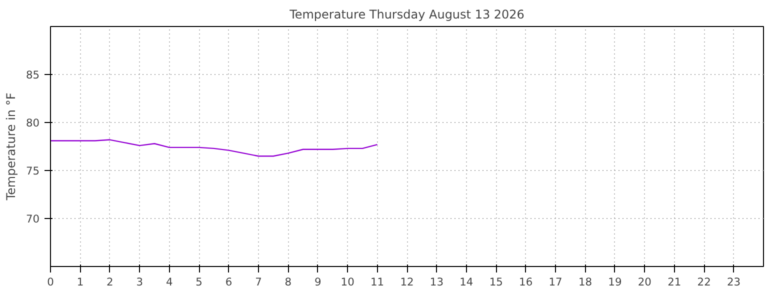 This screenshot has height=288, width=768. I want to click on x-tick-label: 5, so click(199, 282).